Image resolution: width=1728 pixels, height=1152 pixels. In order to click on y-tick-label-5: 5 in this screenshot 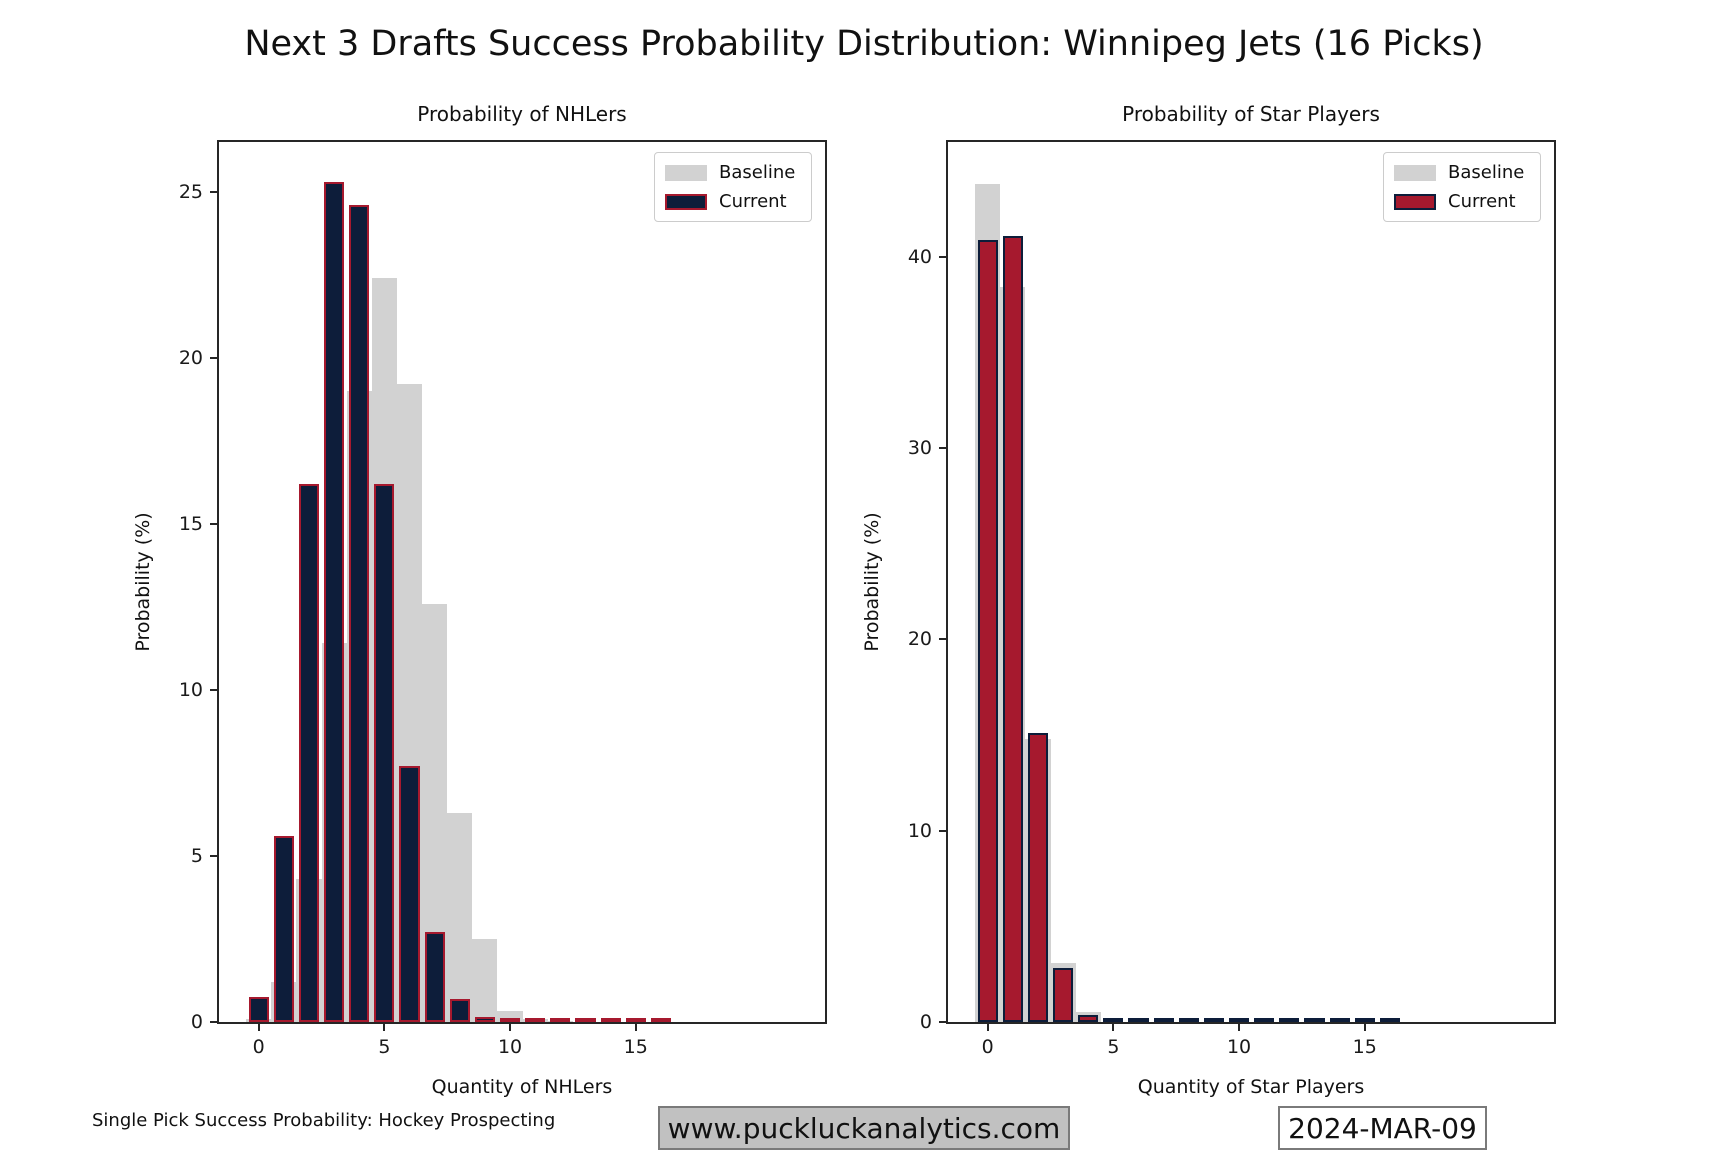, I will do `click(196, 855)`.